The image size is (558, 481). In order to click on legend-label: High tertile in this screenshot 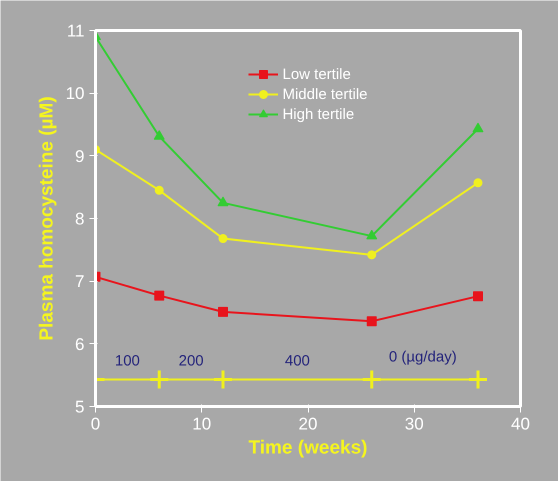, I will do `click(318, 114)`.